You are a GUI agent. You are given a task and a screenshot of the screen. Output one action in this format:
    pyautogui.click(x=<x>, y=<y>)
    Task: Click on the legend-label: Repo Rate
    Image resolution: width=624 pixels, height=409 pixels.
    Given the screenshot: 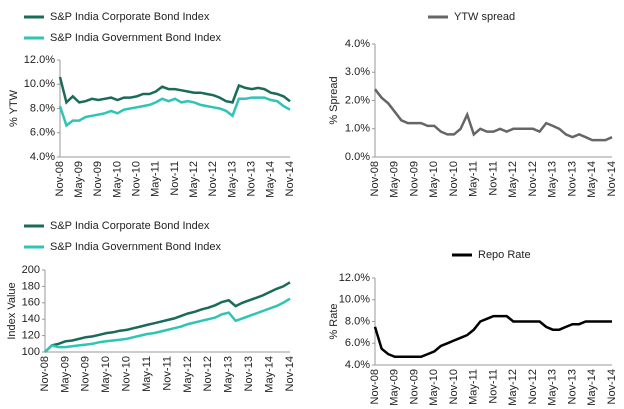 What is the action you would take?
    pyautogui.click(x=504, y=255)
    